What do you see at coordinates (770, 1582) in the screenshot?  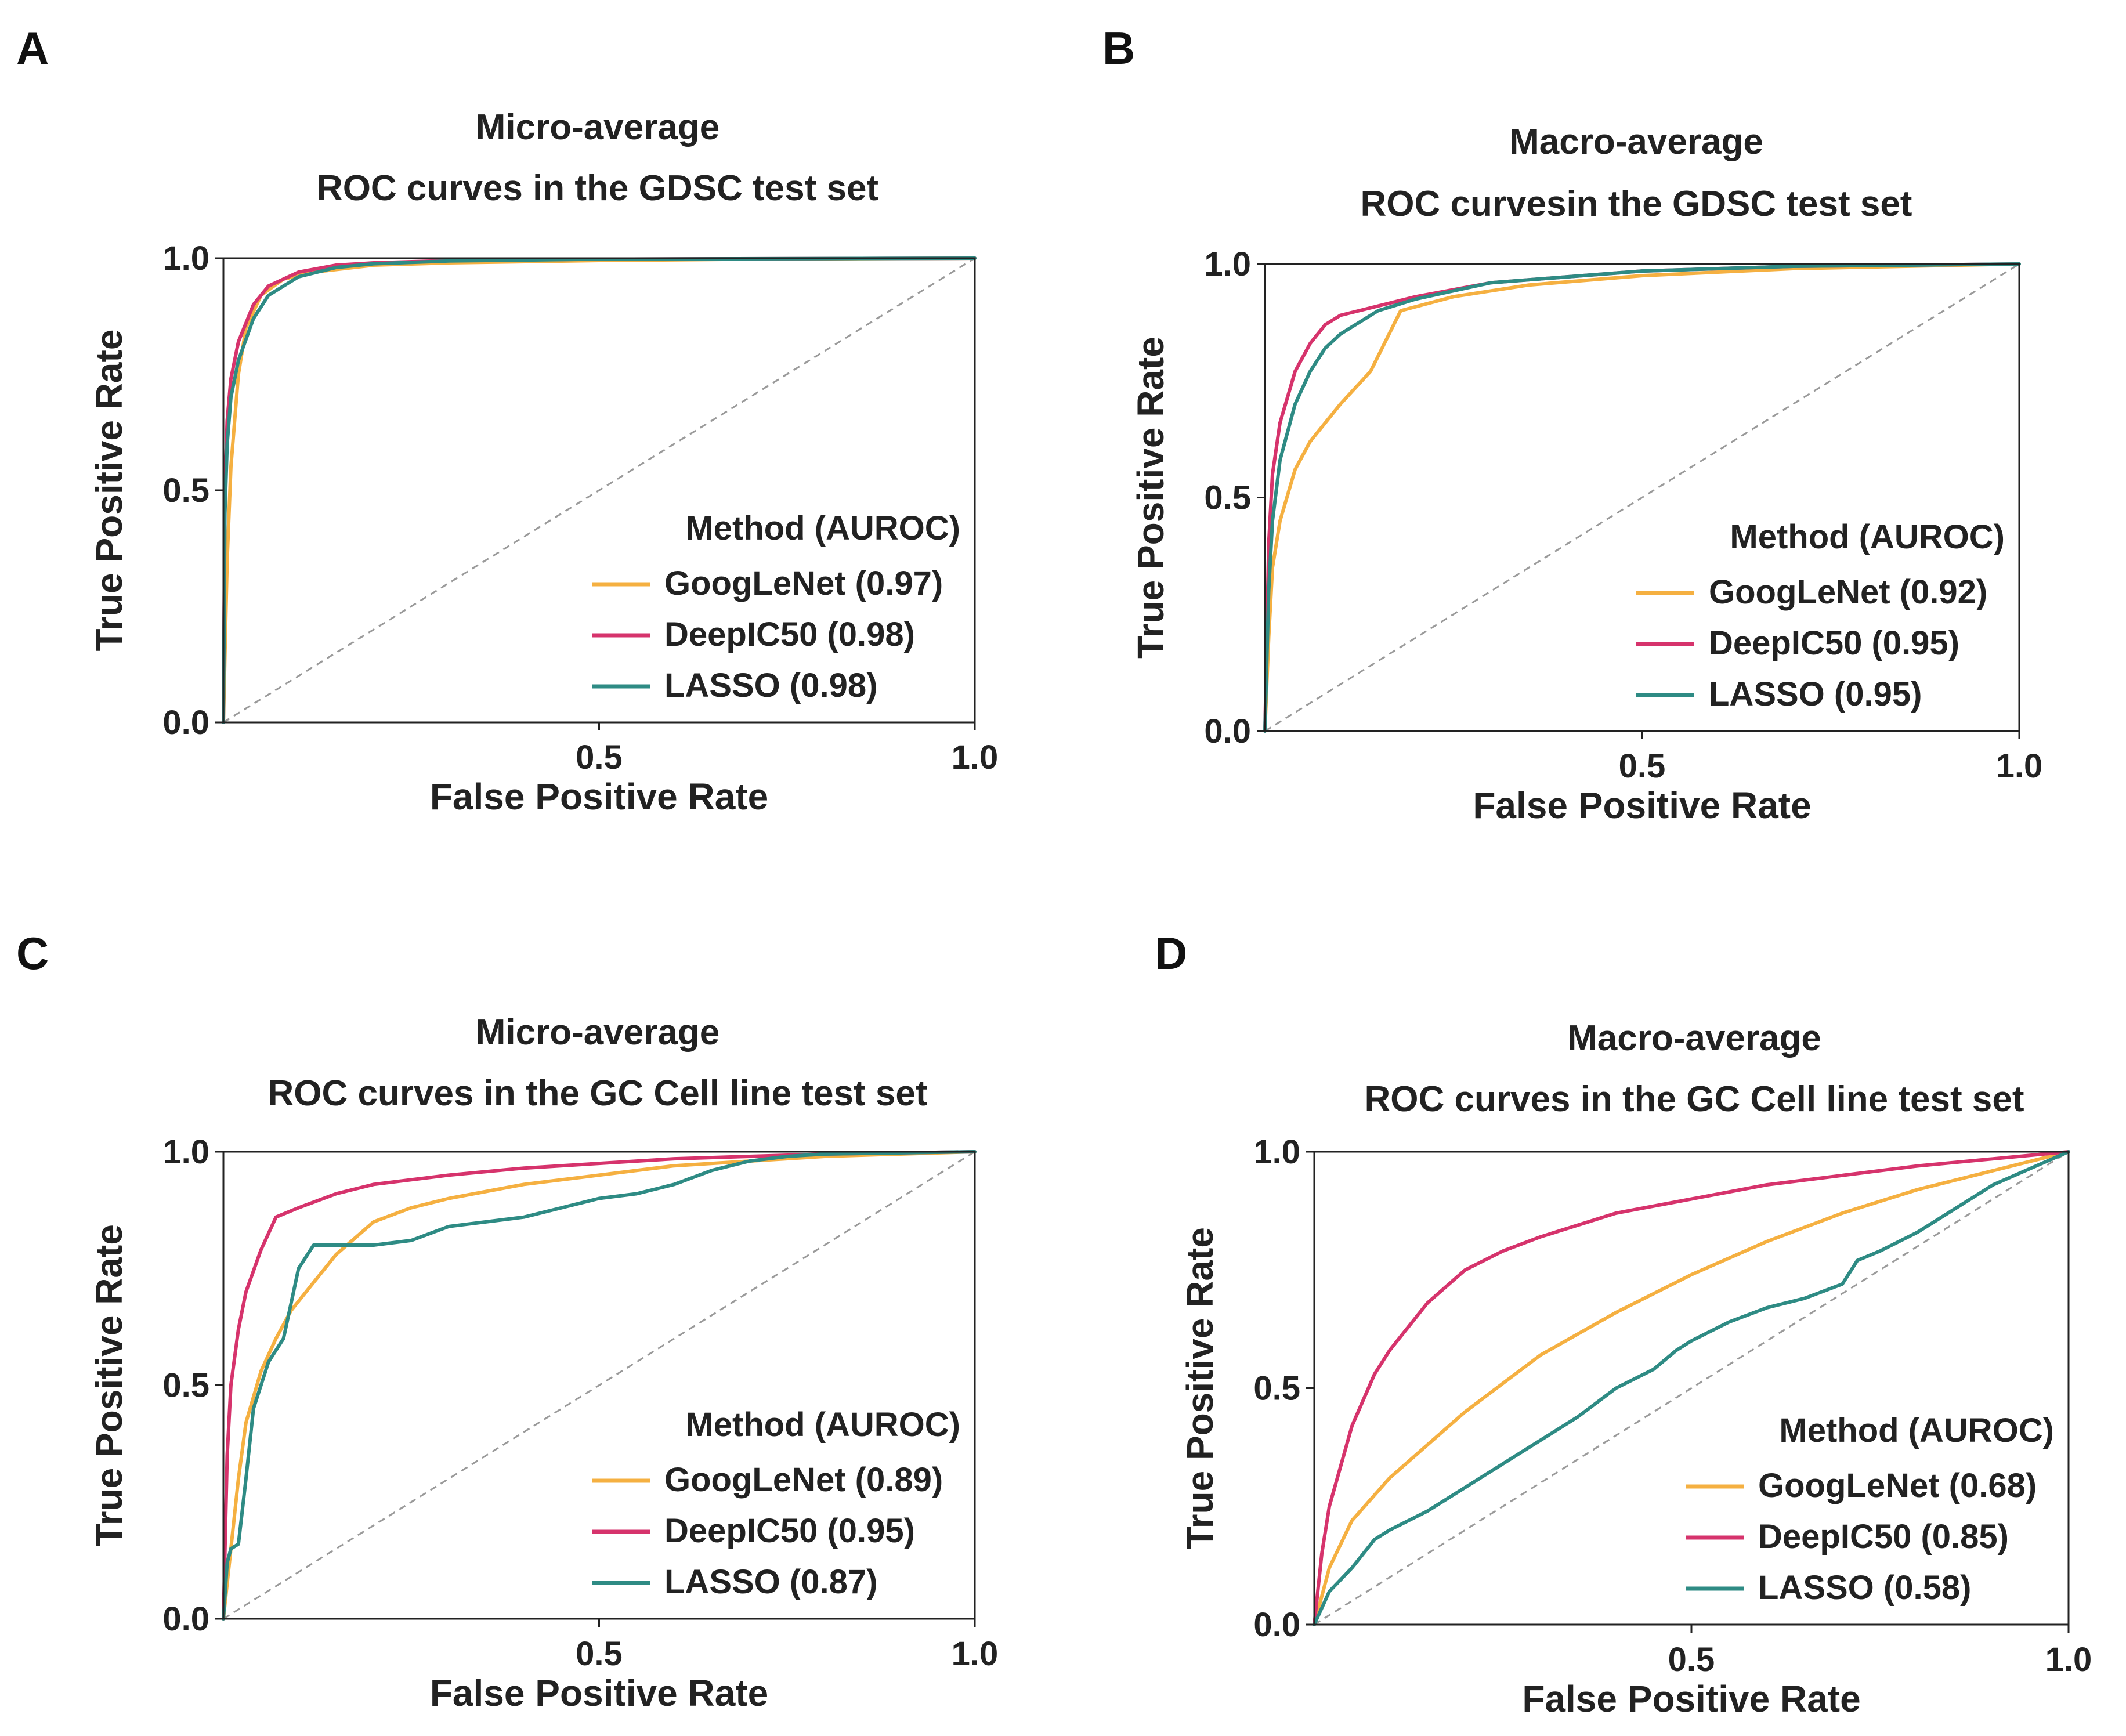 I see `legend-label-lasso: LASSO (0.87)` at bounding box center [770, 1582].